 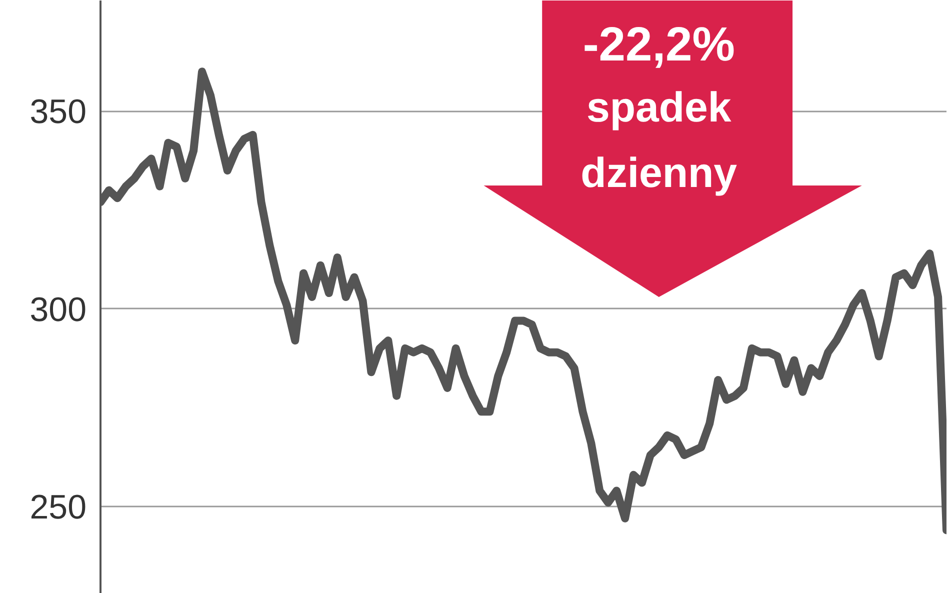 I want to click on y-tick-label: 300, so click(x=58, y=309).